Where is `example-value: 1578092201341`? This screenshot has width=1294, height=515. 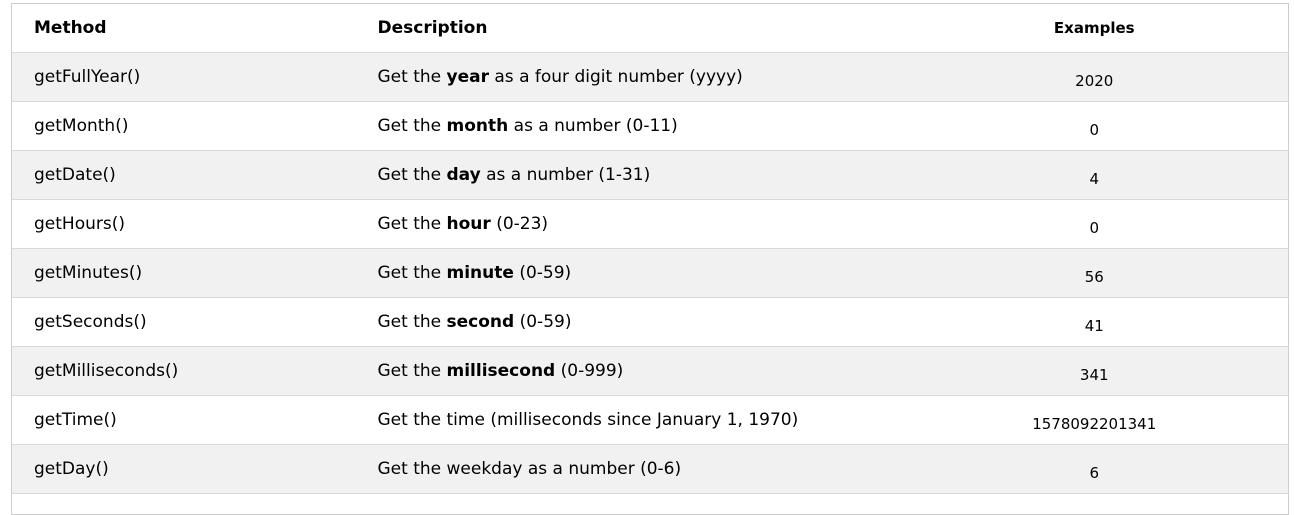 example-value: 1578092201341 is located at coordinates (1094, 420).